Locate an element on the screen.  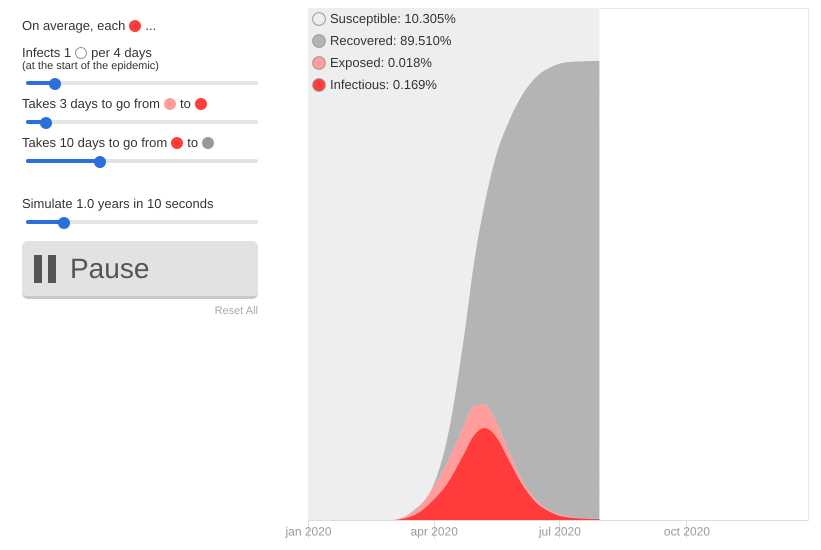
x-tick-label: jul 2020 is located at coordinates (560, 531).